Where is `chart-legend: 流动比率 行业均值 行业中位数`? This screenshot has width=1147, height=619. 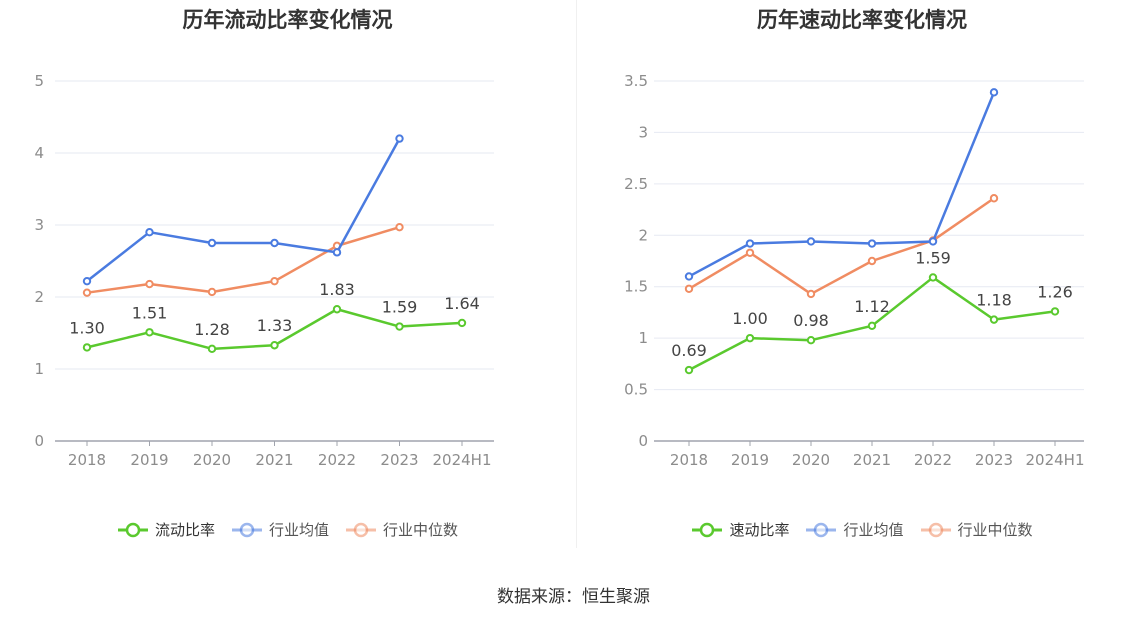
chart-legend: 流动比率 行业均值 行业中位数 is located at coordinates (287, 529).